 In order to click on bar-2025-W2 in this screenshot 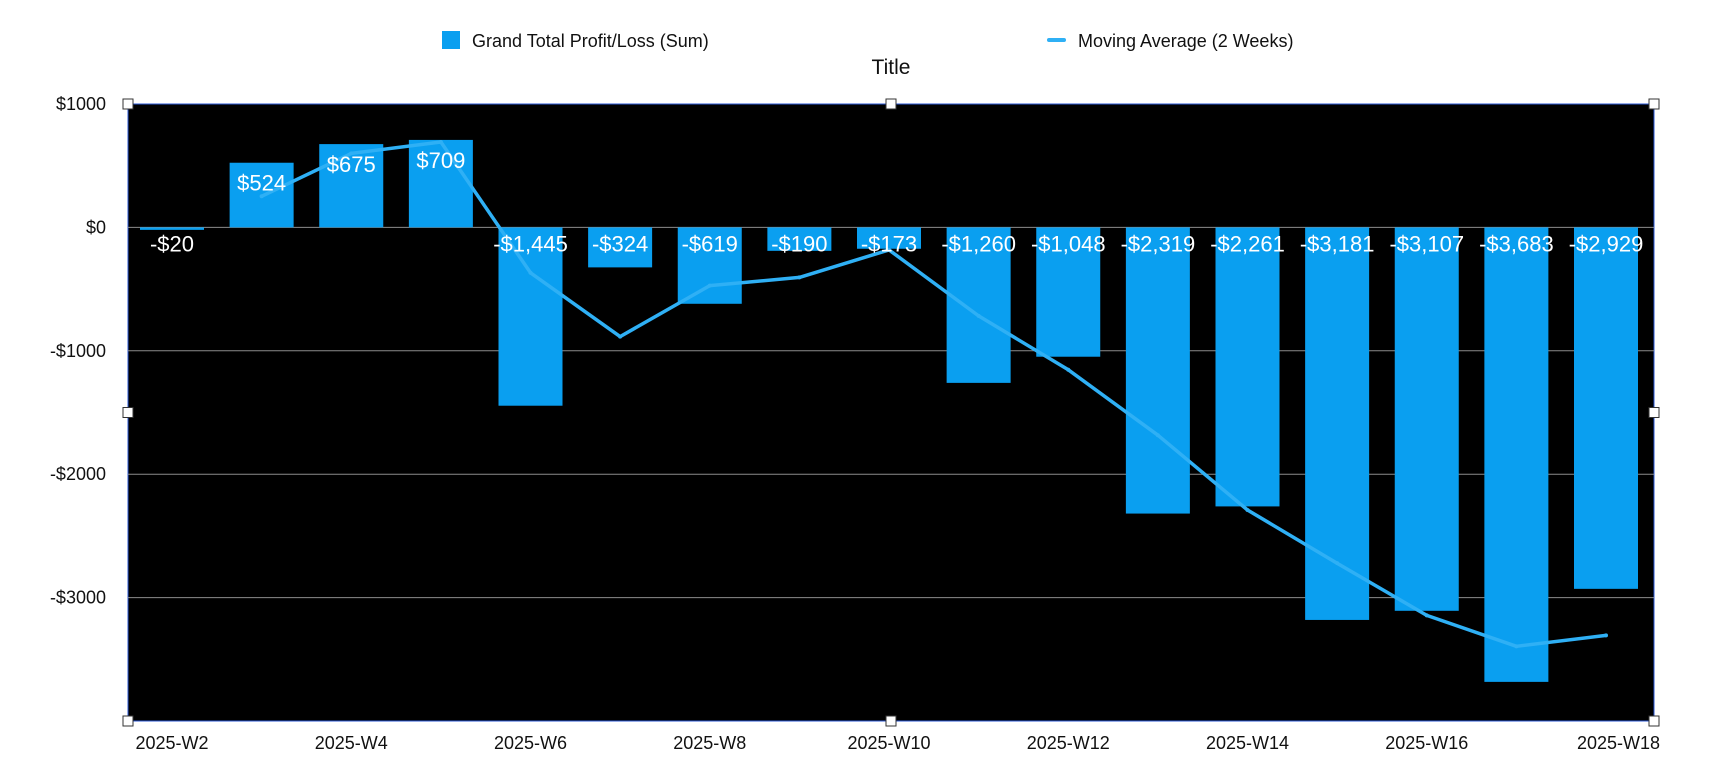, I will do `click(172, 228)`.